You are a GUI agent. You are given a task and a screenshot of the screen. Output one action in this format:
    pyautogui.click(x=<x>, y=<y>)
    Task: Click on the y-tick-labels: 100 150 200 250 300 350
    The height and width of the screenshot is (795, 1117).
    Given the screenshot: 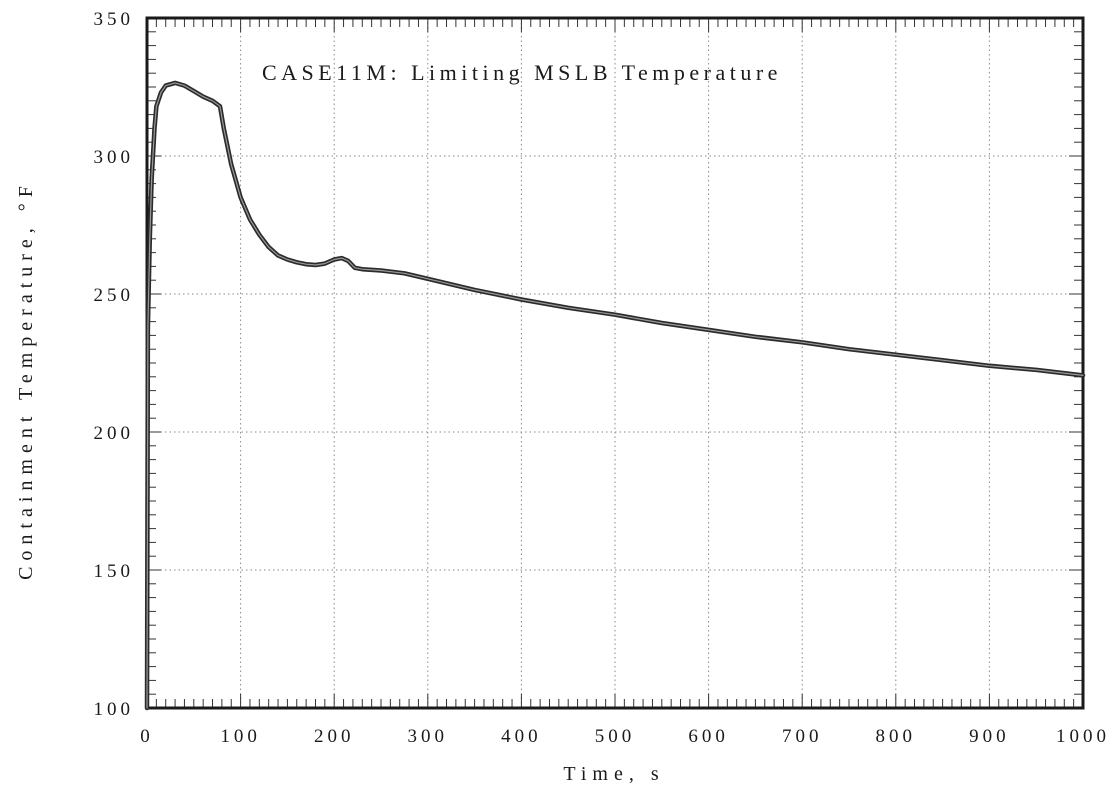 What is the action you would take?
    pyautogui.click(x=114, y=364)
    